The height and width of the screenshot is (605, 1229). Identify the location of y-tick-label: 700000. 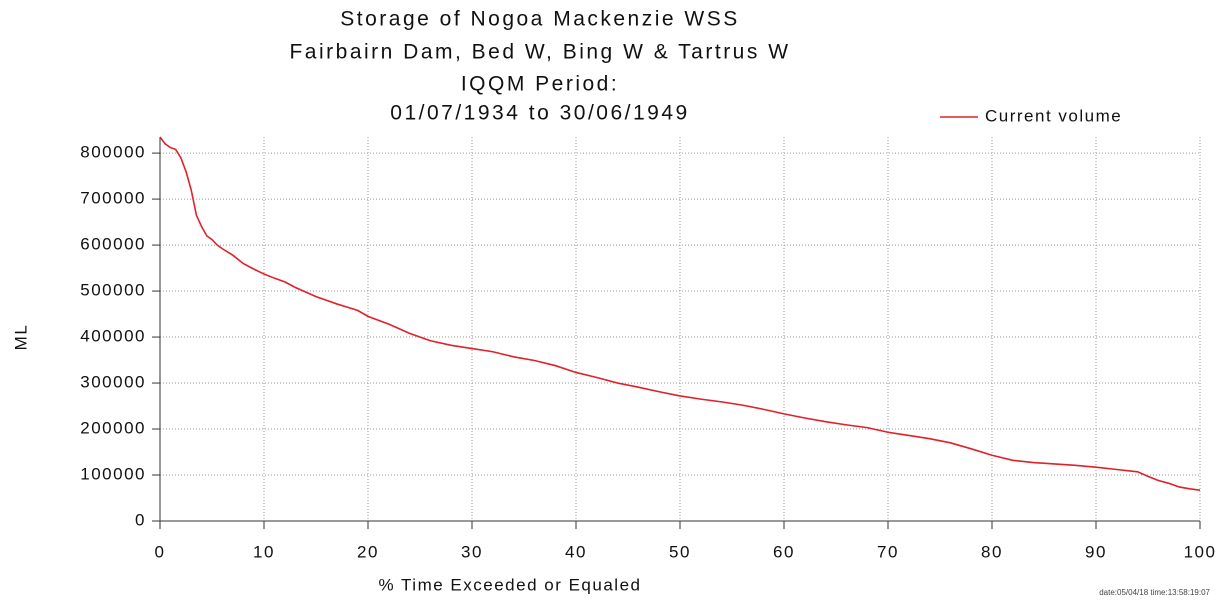
(113, 198).